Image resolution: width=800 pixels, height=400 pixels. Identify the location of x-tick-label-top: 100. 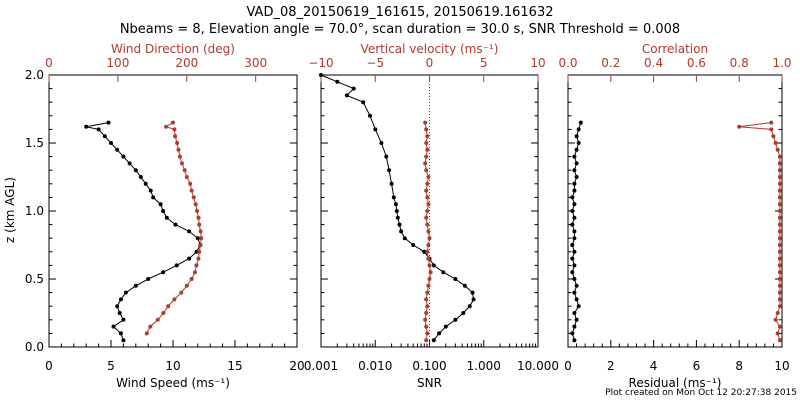
(117, 63).